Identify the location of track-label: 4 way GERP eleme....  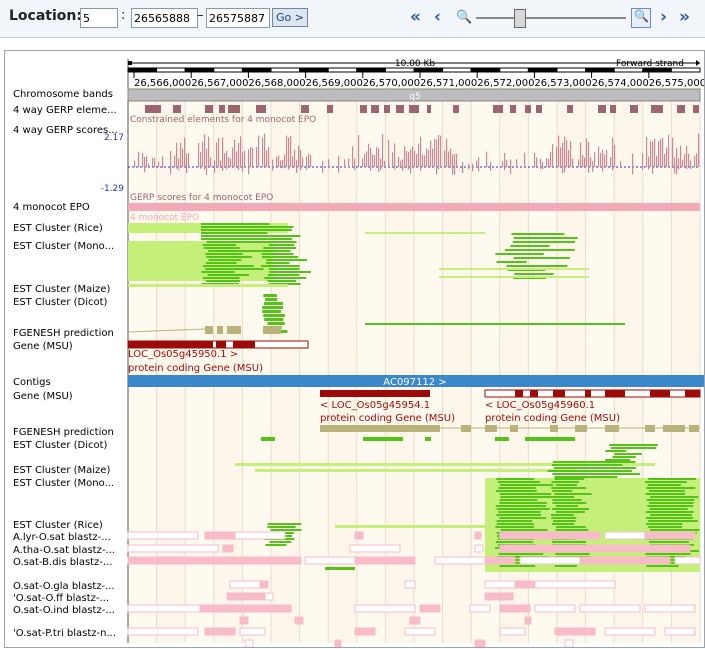
(65, 110).